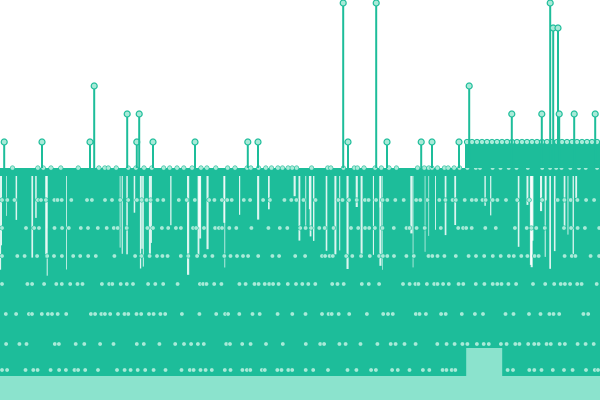 This screenshot has height=400, width=600. I want to click on baseline-notch, so click(484, 362).